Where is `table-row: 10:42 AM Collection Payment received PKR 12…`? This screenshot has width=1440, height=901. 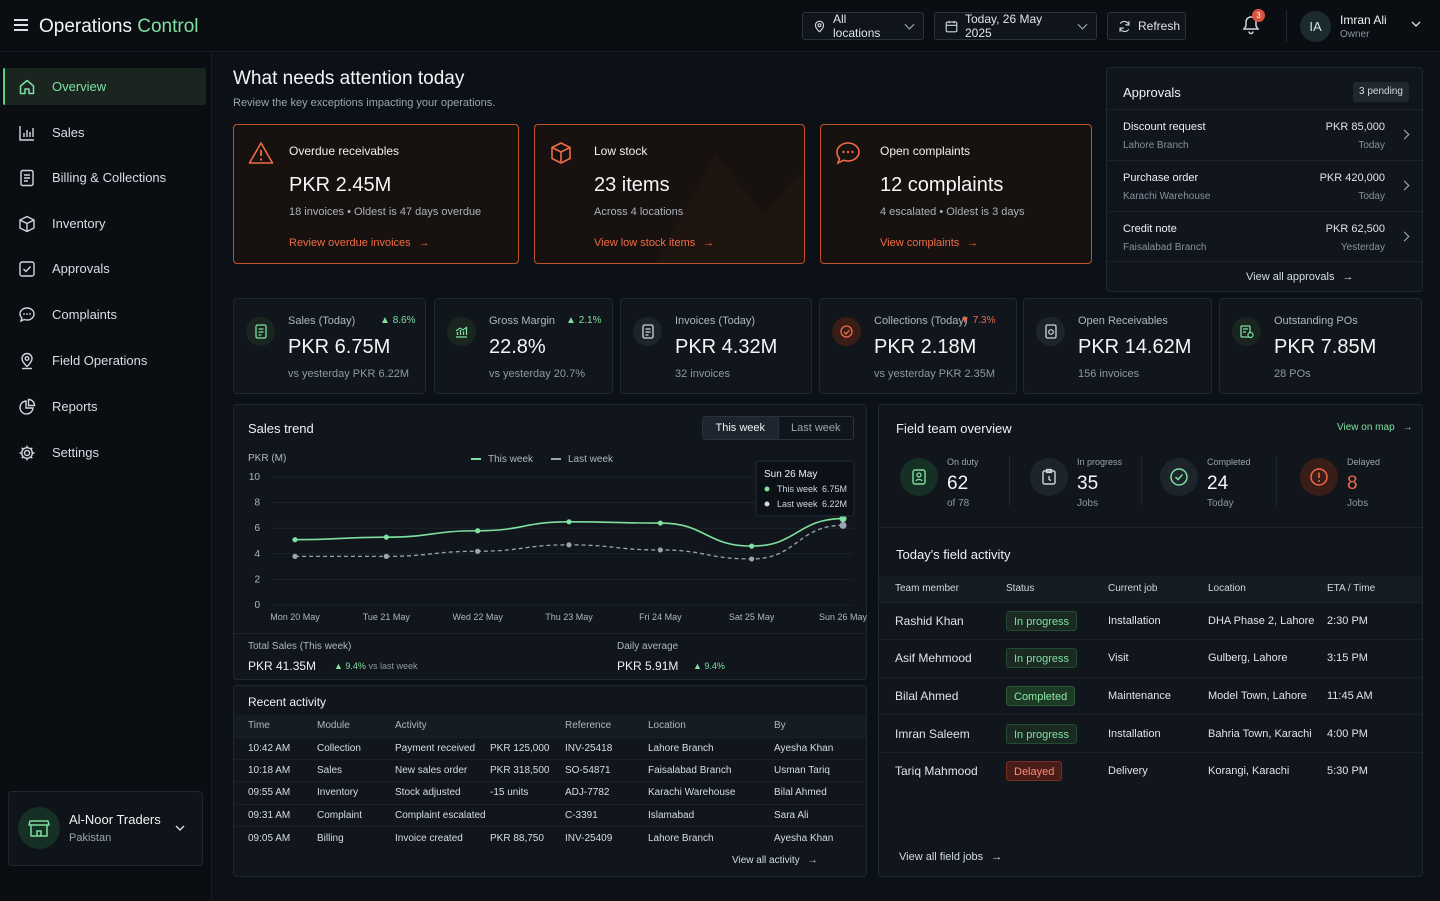 table-row: 10:42 AM Collection Payment received PKR 12… is located at coordinates (550, 748).